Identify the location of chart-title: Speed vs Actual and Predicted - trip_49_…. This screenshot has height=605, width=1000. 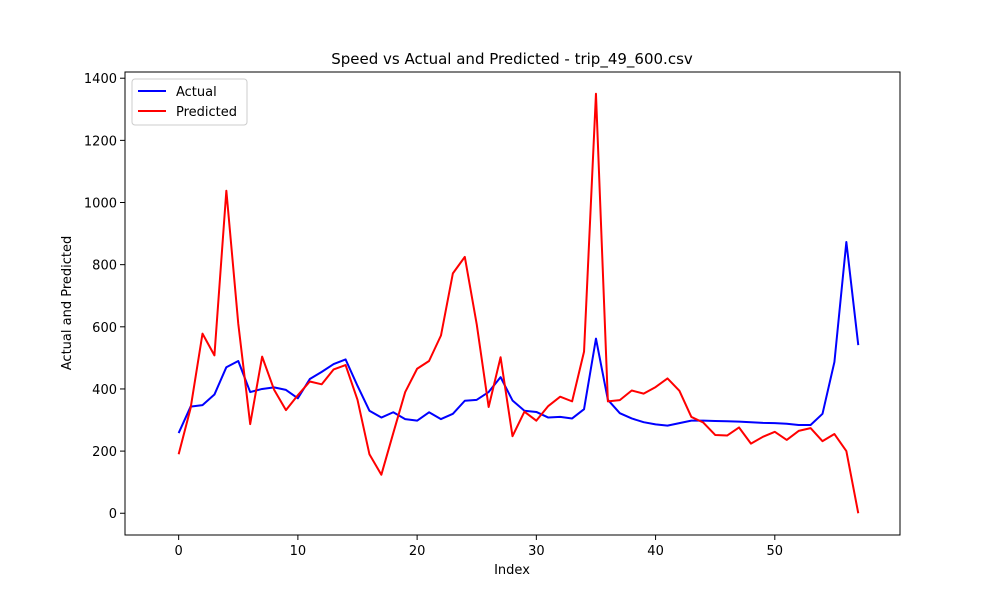
(512, 59).